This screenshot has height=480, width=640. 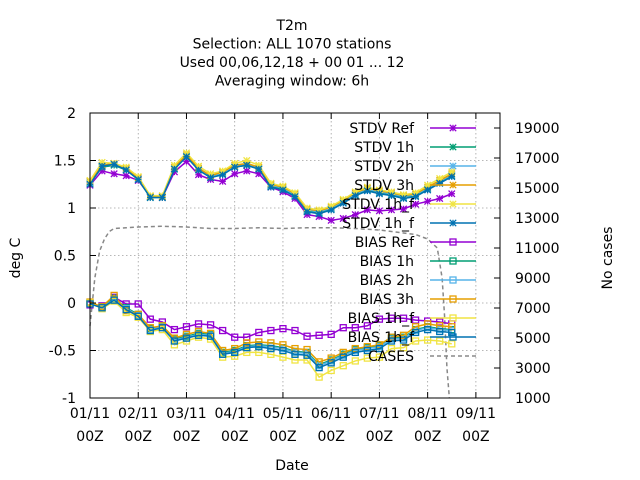 What do you see at coordinates (71, 209) in the screenshot?
I see `y-tick-label: 1` at bounding box center [71, 209].